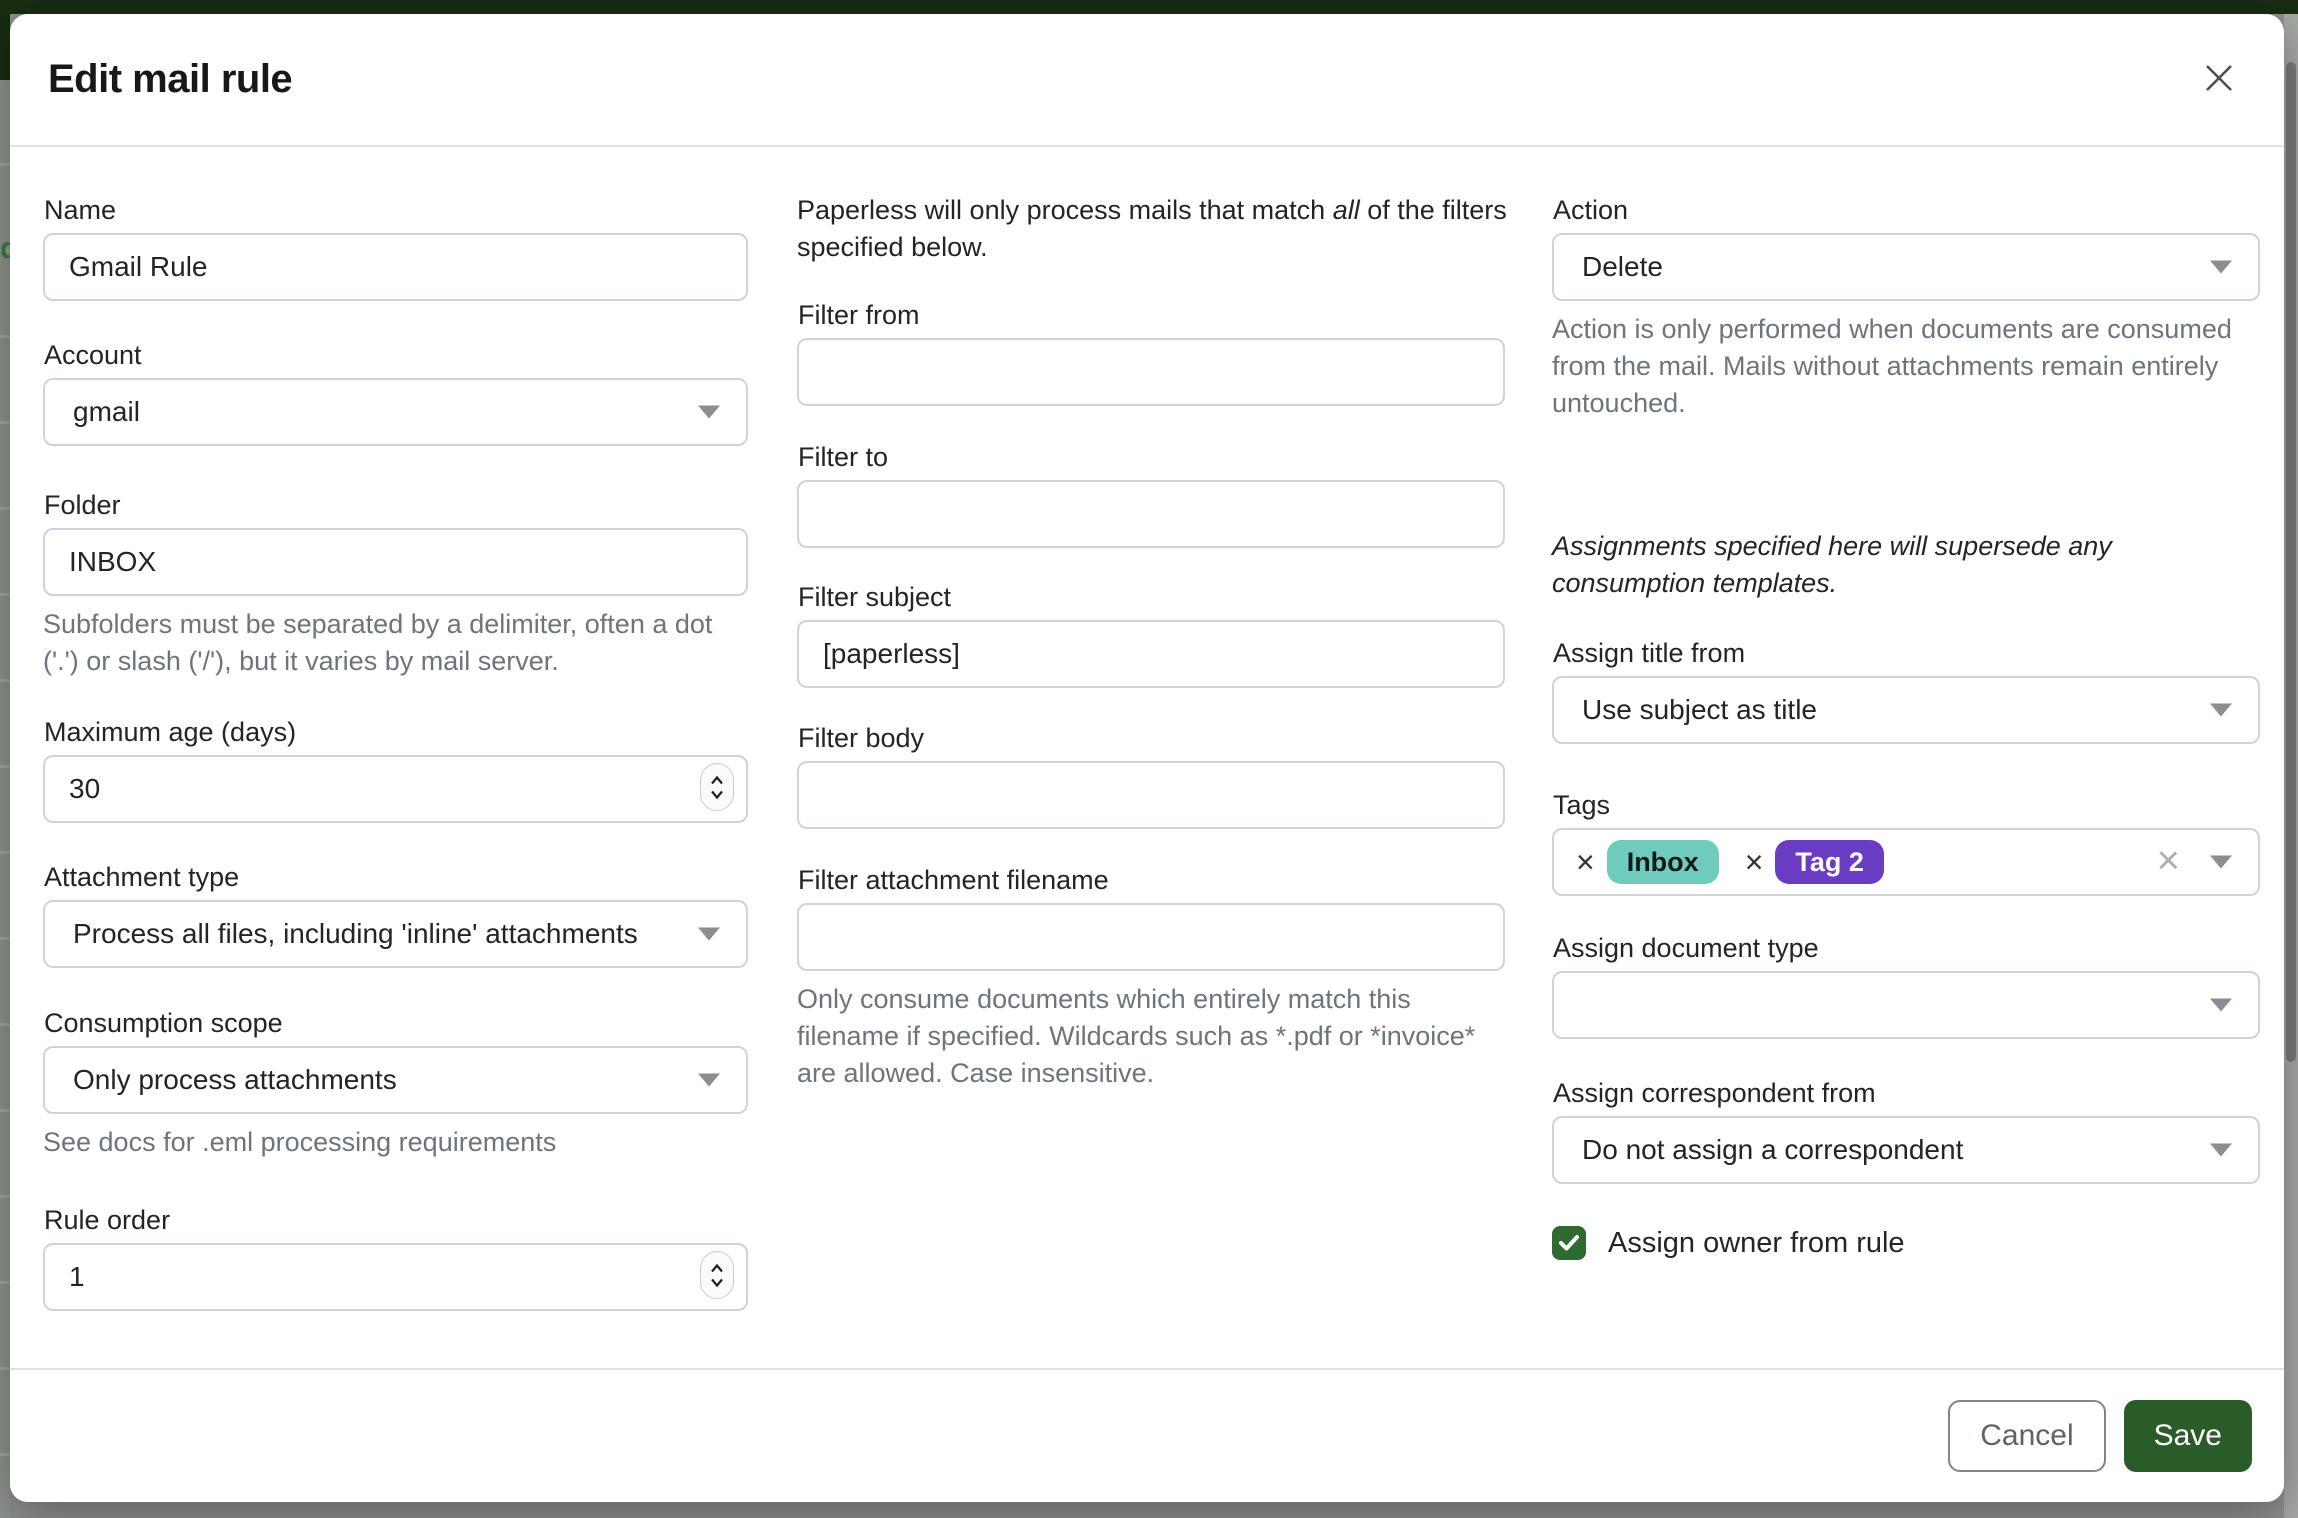  Describe the element at coordinates (843, 457) in the screenshot. I see `filter-to-label: Filter to` at that location.